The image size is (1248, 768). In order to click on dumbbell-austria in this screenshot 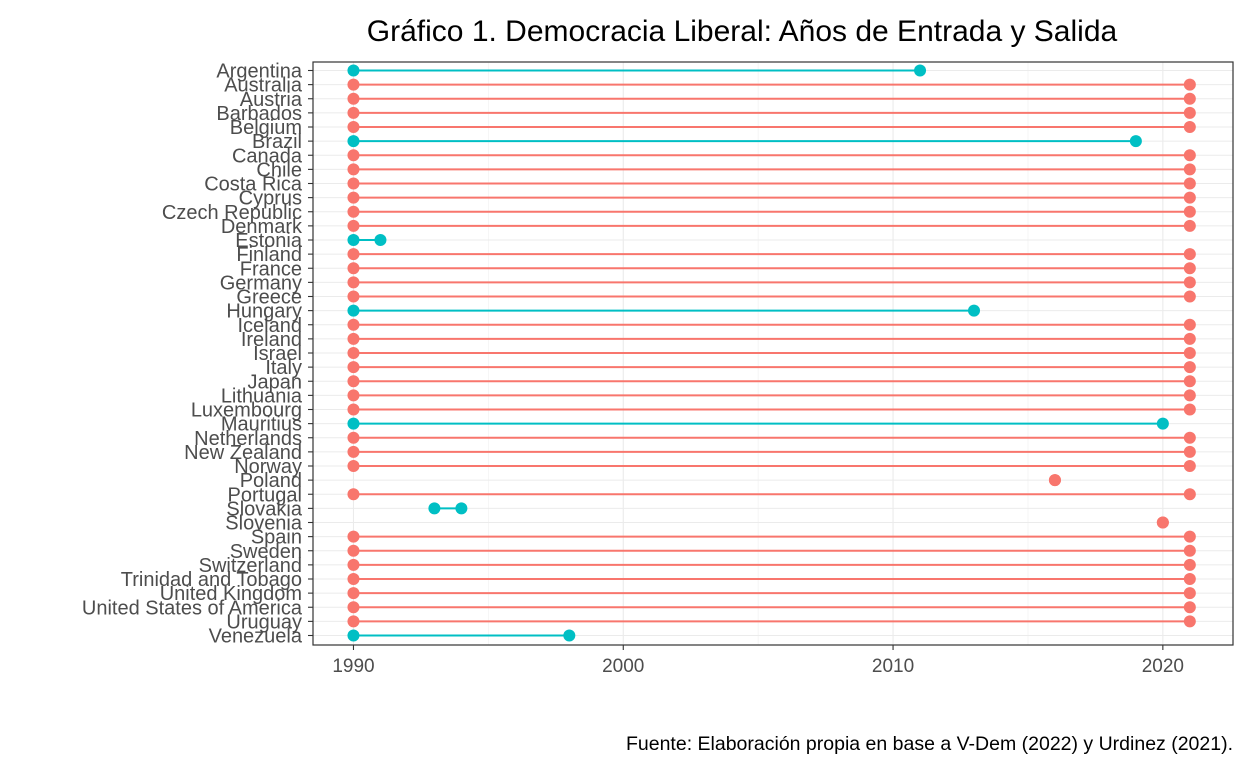, I will do `click(771, 98)`.